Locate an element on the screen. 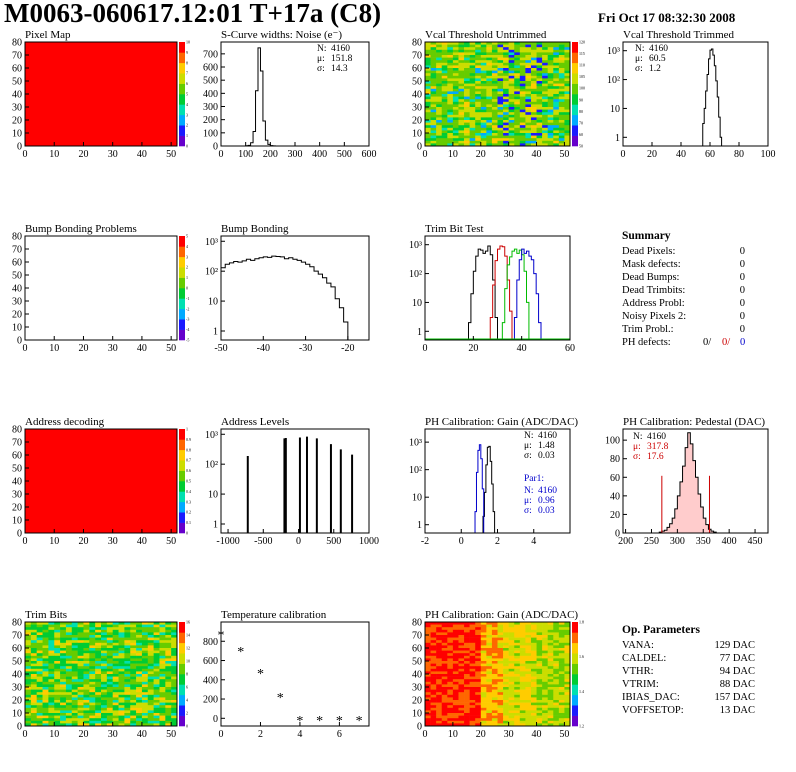 This screenshot has width=796, height=772. x-tick-label: 450 is located at coordinates (755, 541).